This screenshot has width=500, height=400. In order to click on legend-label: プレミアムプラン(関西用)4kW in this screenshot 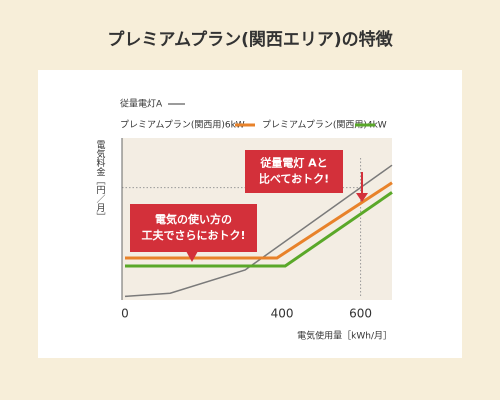, I will do `click(324, 125)`.